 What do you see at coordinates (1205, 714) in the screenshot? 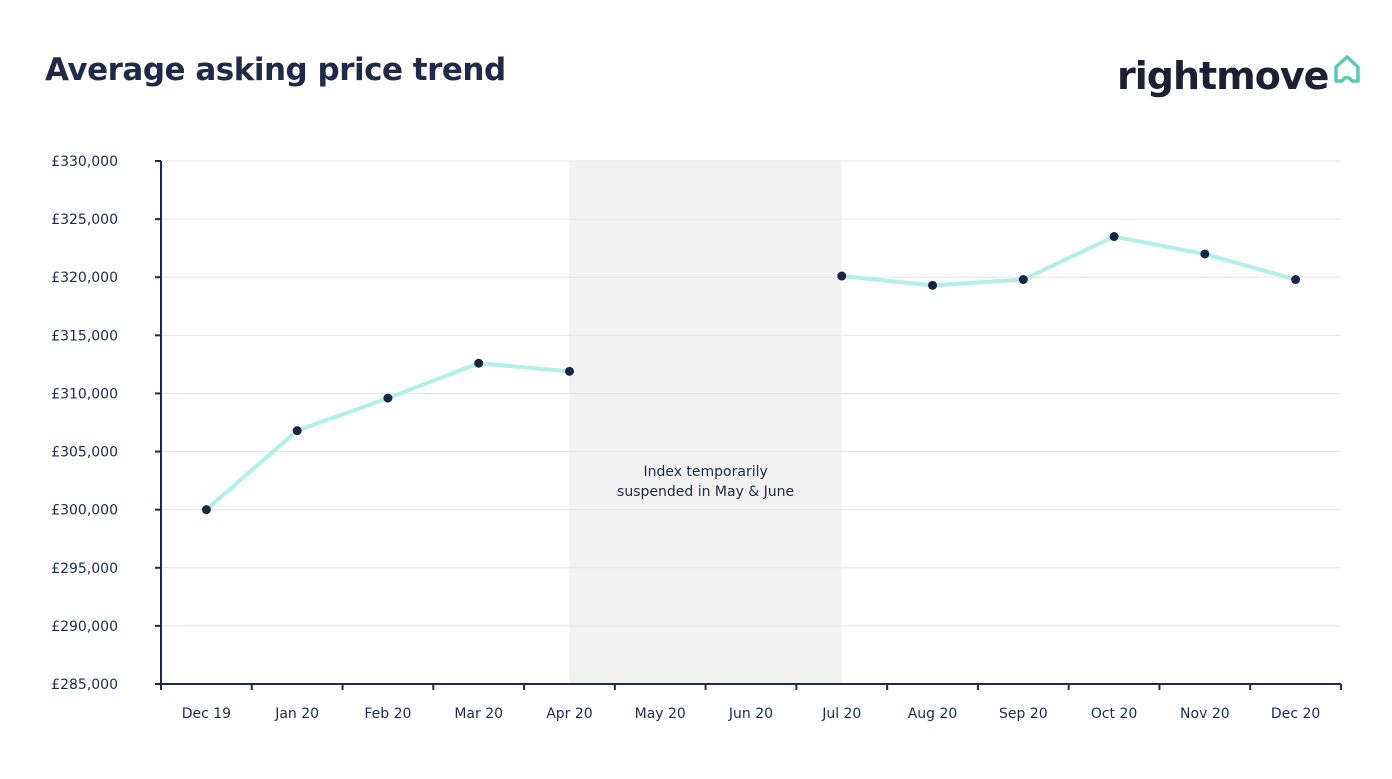
I see `x-tick-label: Nov 20` at bounding box center [1205, 714].